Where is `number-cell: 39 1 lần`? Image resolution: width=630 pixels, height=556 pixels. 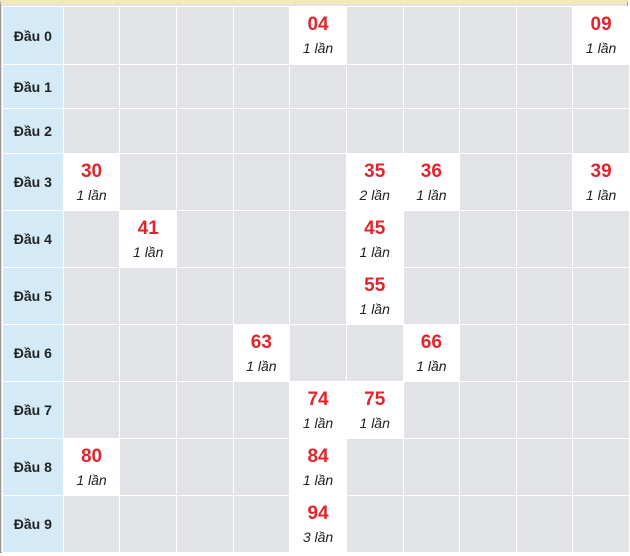
number-cell: 39 1 lần is located at coordinates (601, 182).